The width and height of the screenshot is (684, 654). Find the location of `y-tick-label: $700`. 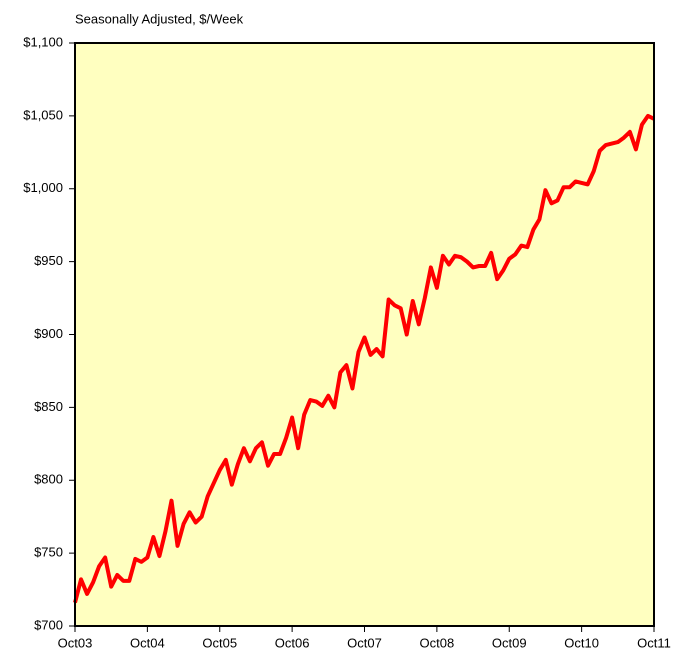

y-tick-label: $700 is located at coordinates (48, 624).